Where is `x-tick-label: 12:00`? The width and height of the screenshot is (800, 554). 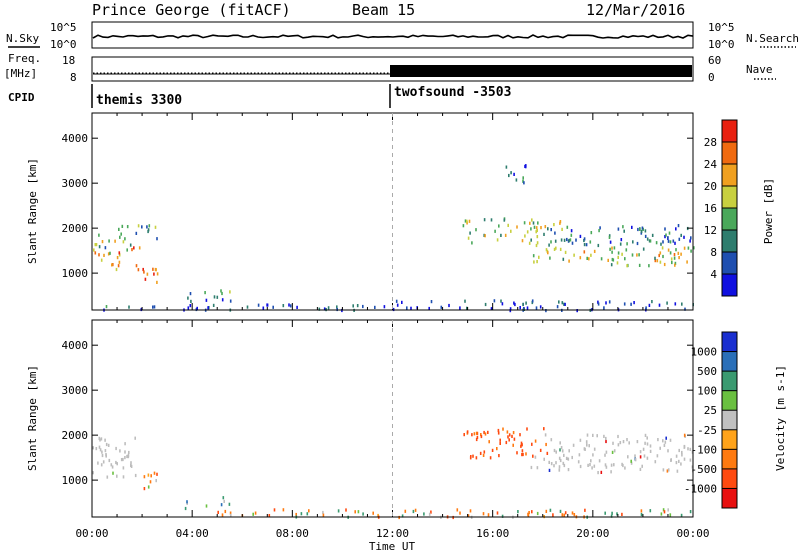
x-tick-label: 12:00 is located at coordinates (392, 533).